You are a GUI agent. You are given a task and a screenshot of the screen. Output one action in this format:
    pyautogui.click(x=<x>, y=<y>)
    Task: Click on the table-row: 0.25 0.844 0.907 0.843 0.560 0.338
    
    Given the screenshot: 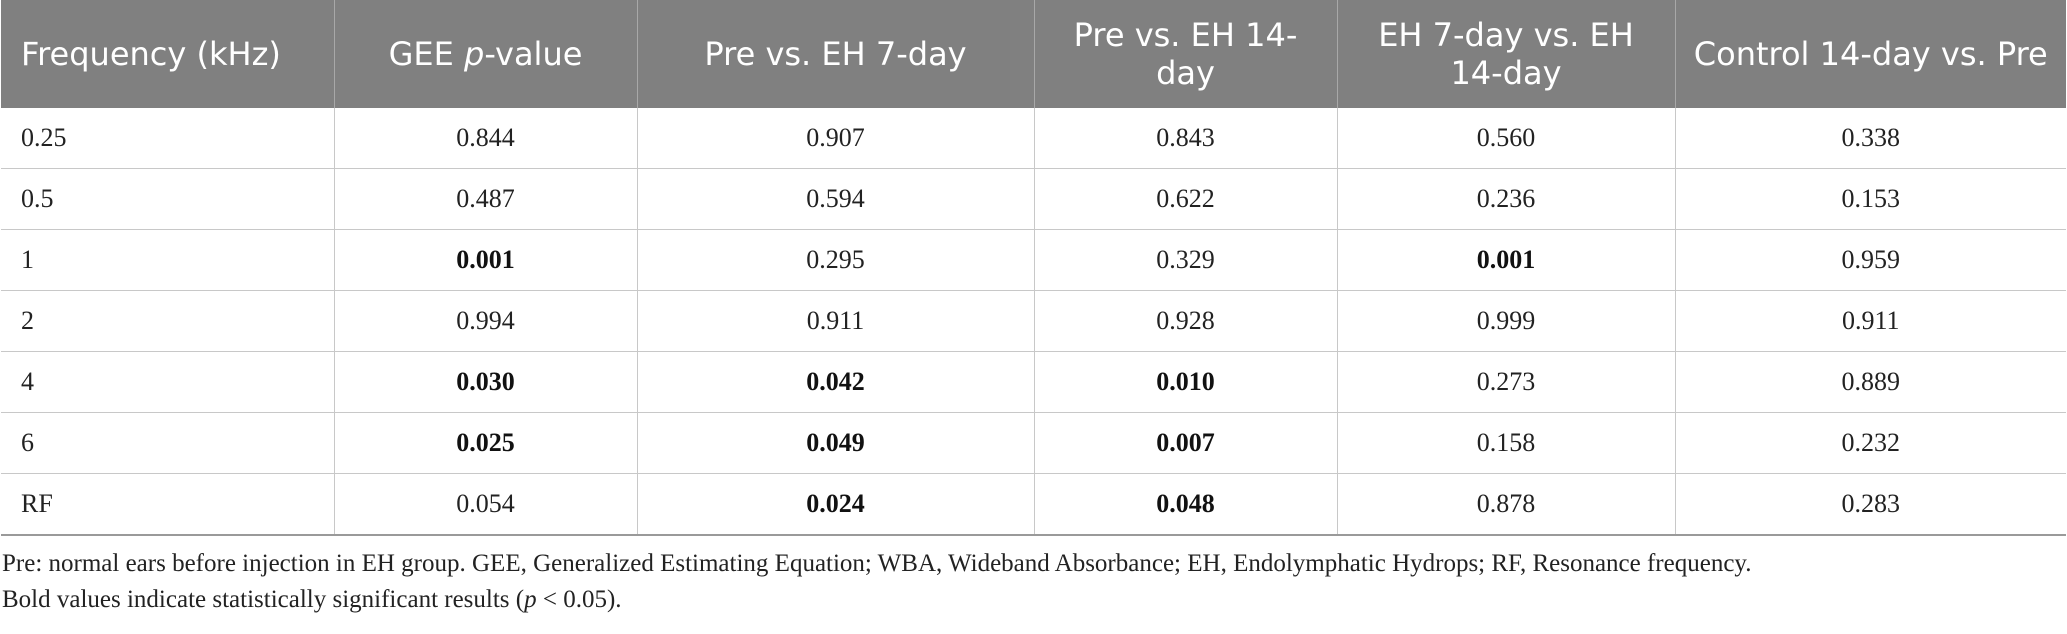 What is the action you would take?
    pyautogui.click(x=1033, y=138)
    